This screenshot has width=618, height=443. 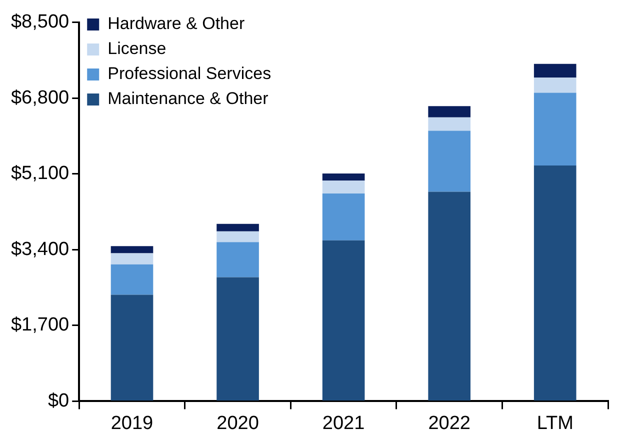 I want to click on y-tick-label: $5,100, so click(x=40, y=173).